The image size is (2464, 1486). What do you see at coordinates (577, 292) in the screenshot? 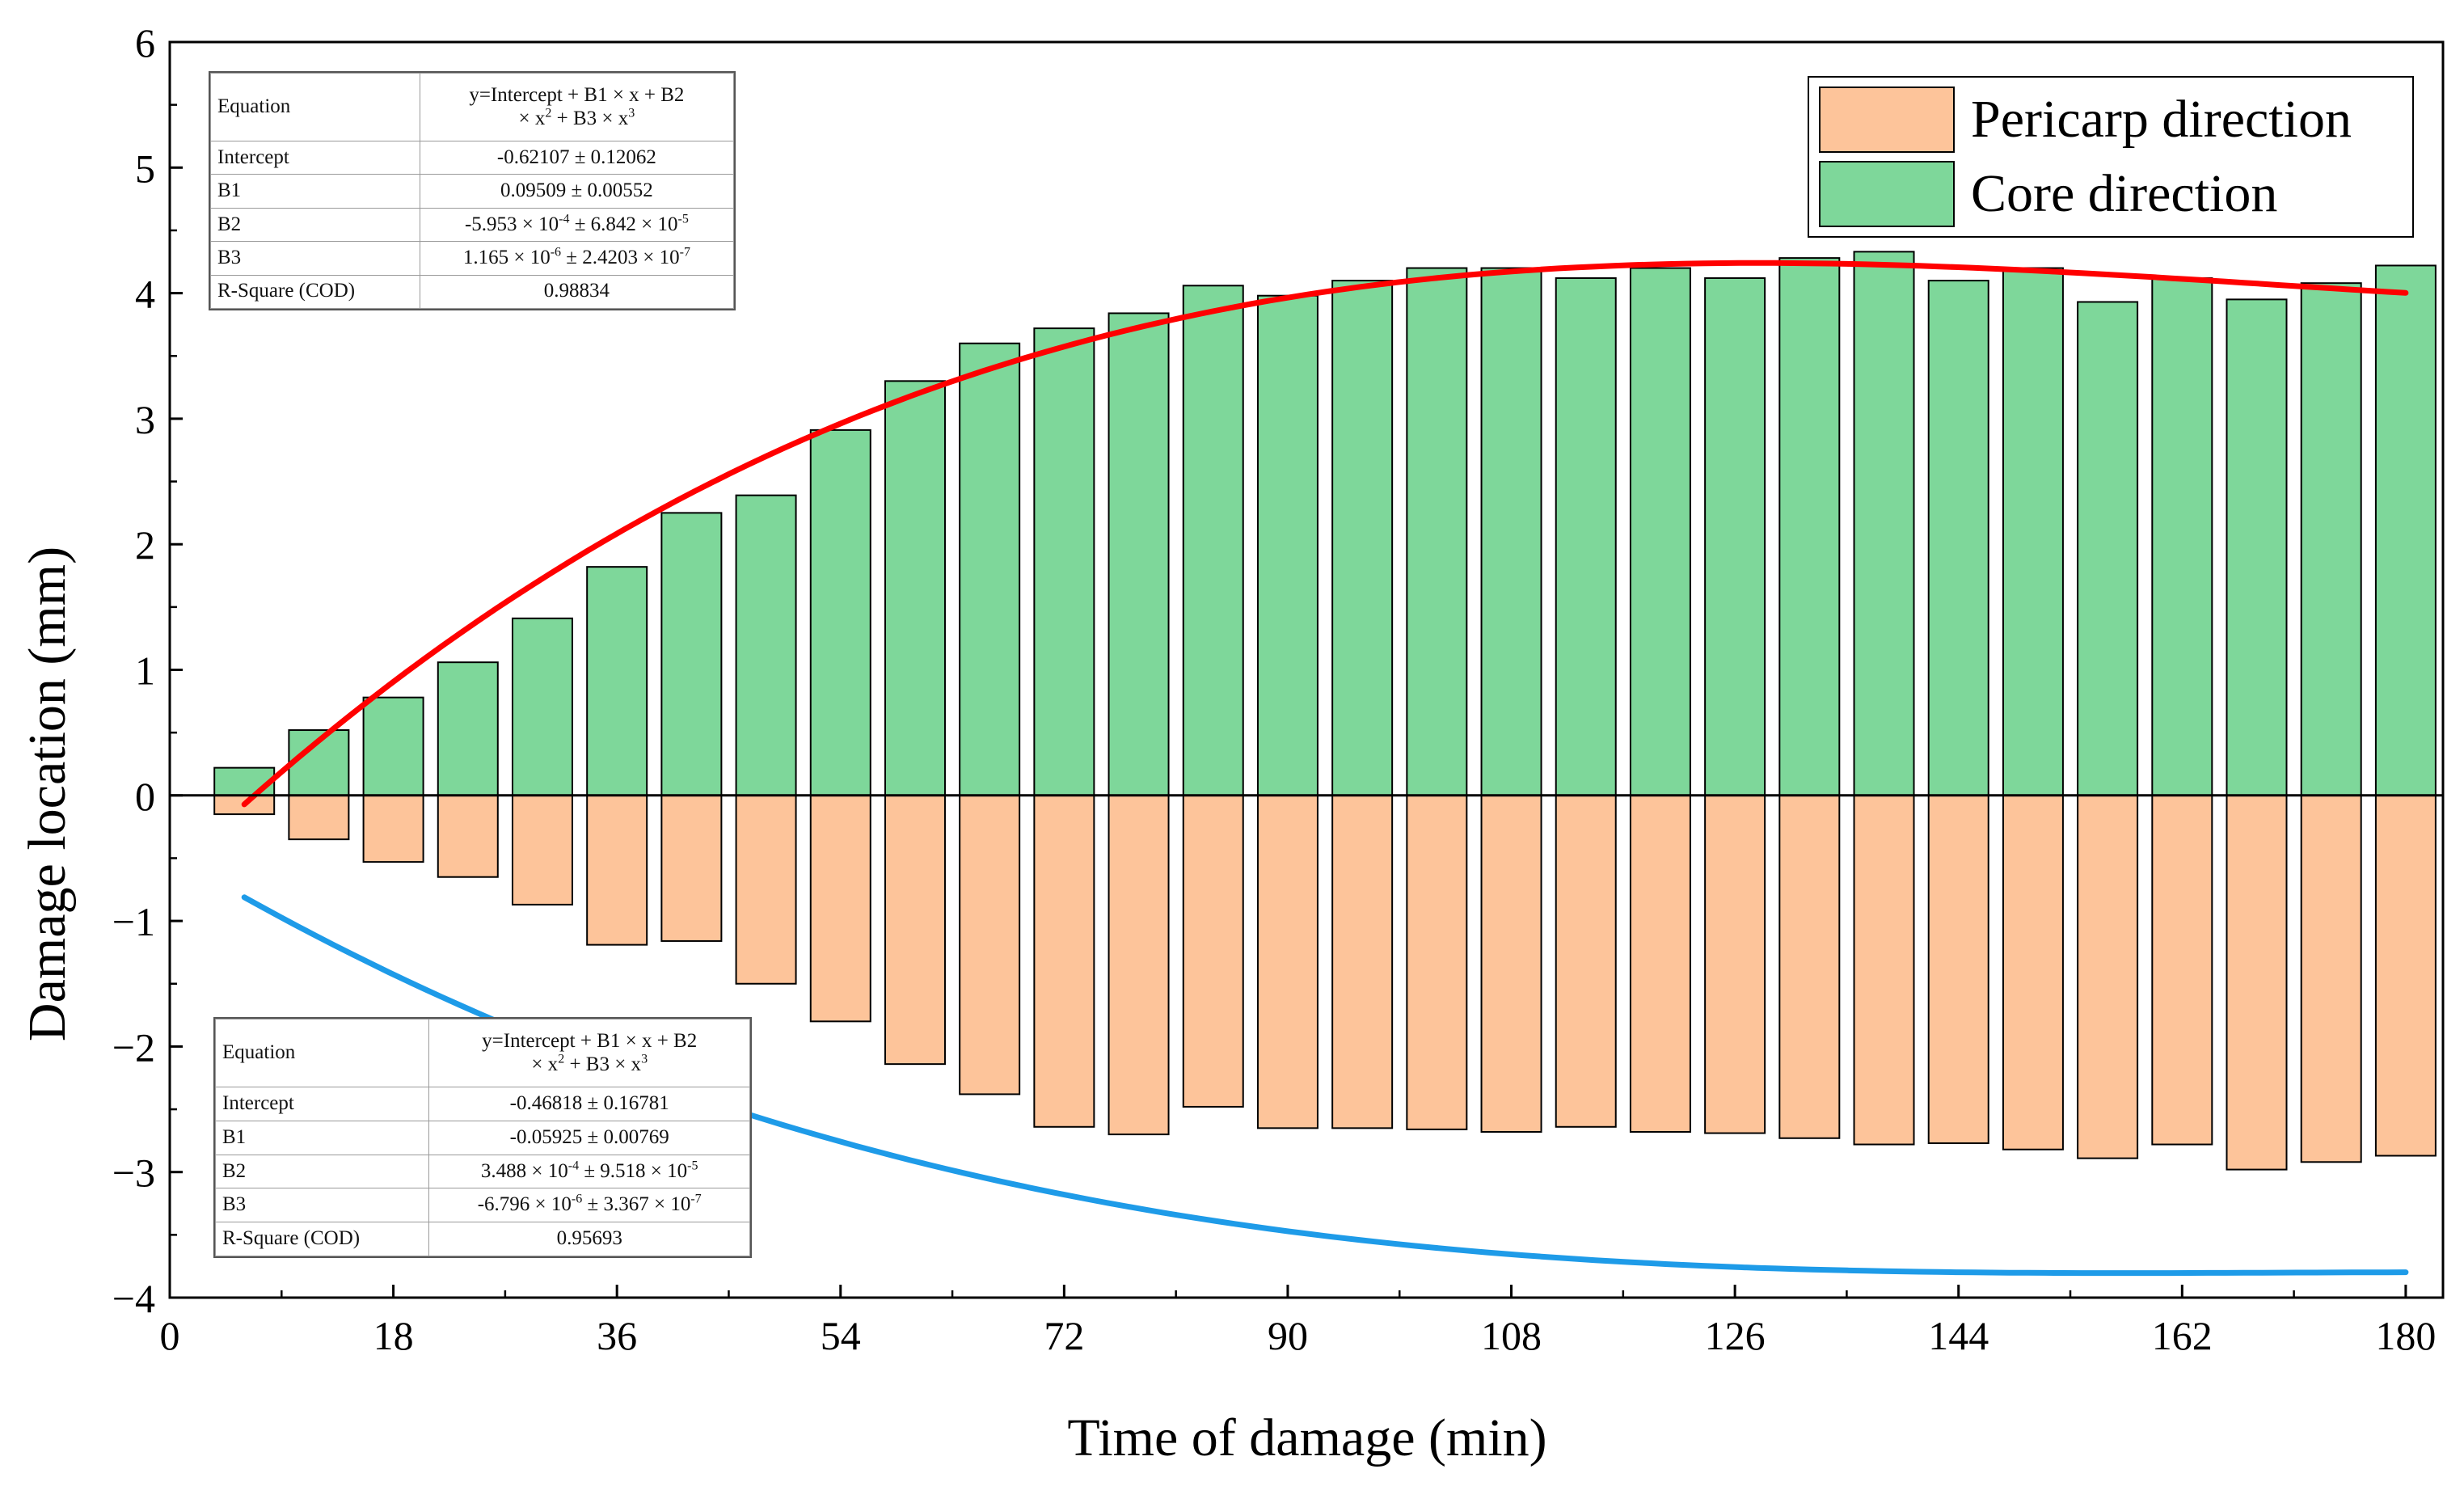
I see `core-r2-value: 0.98834` at bounding box center [577, 292].